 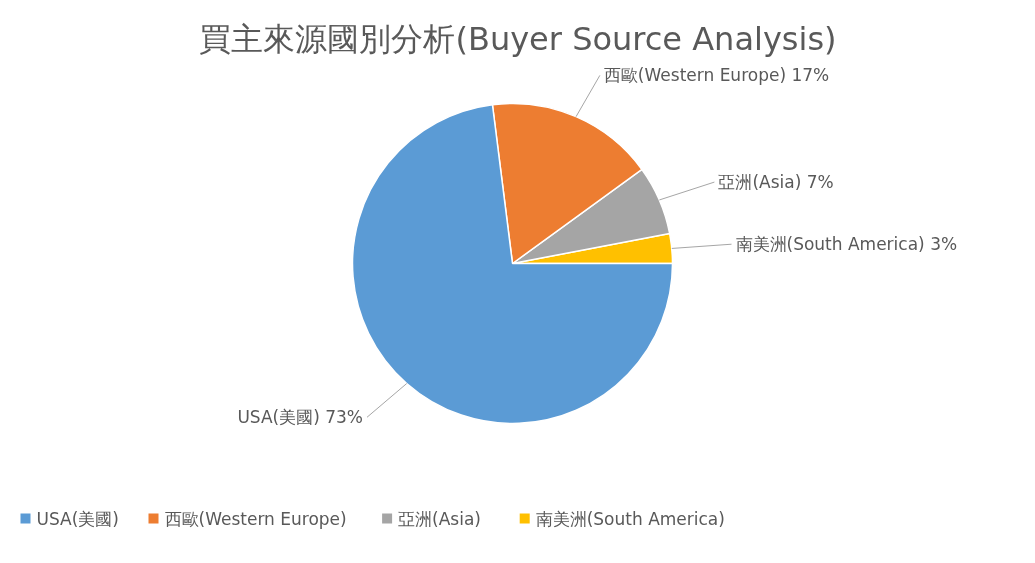 What do you see at coordinates (440, 518) in the screenshot?
I see `legend-label: 亞洲(Asia)` at bounding box center [440, 518].